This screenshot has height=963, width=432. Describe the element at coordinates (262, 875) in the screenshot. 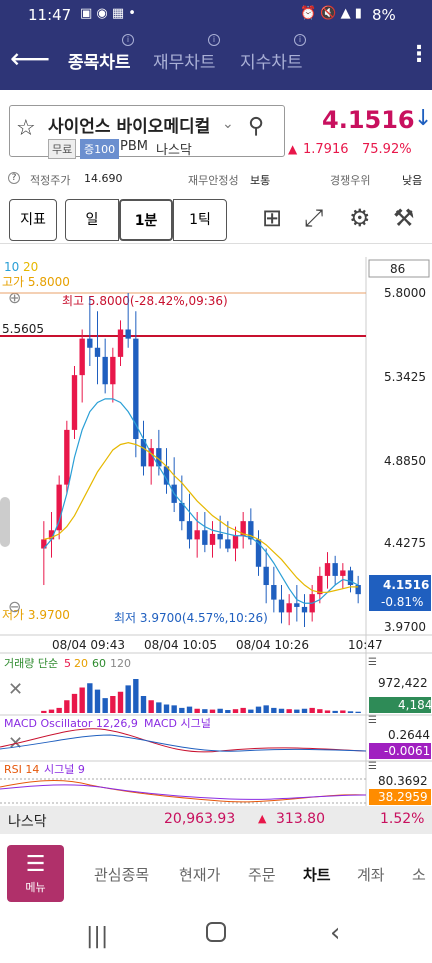

I see `tab-order: 주문` at that location.